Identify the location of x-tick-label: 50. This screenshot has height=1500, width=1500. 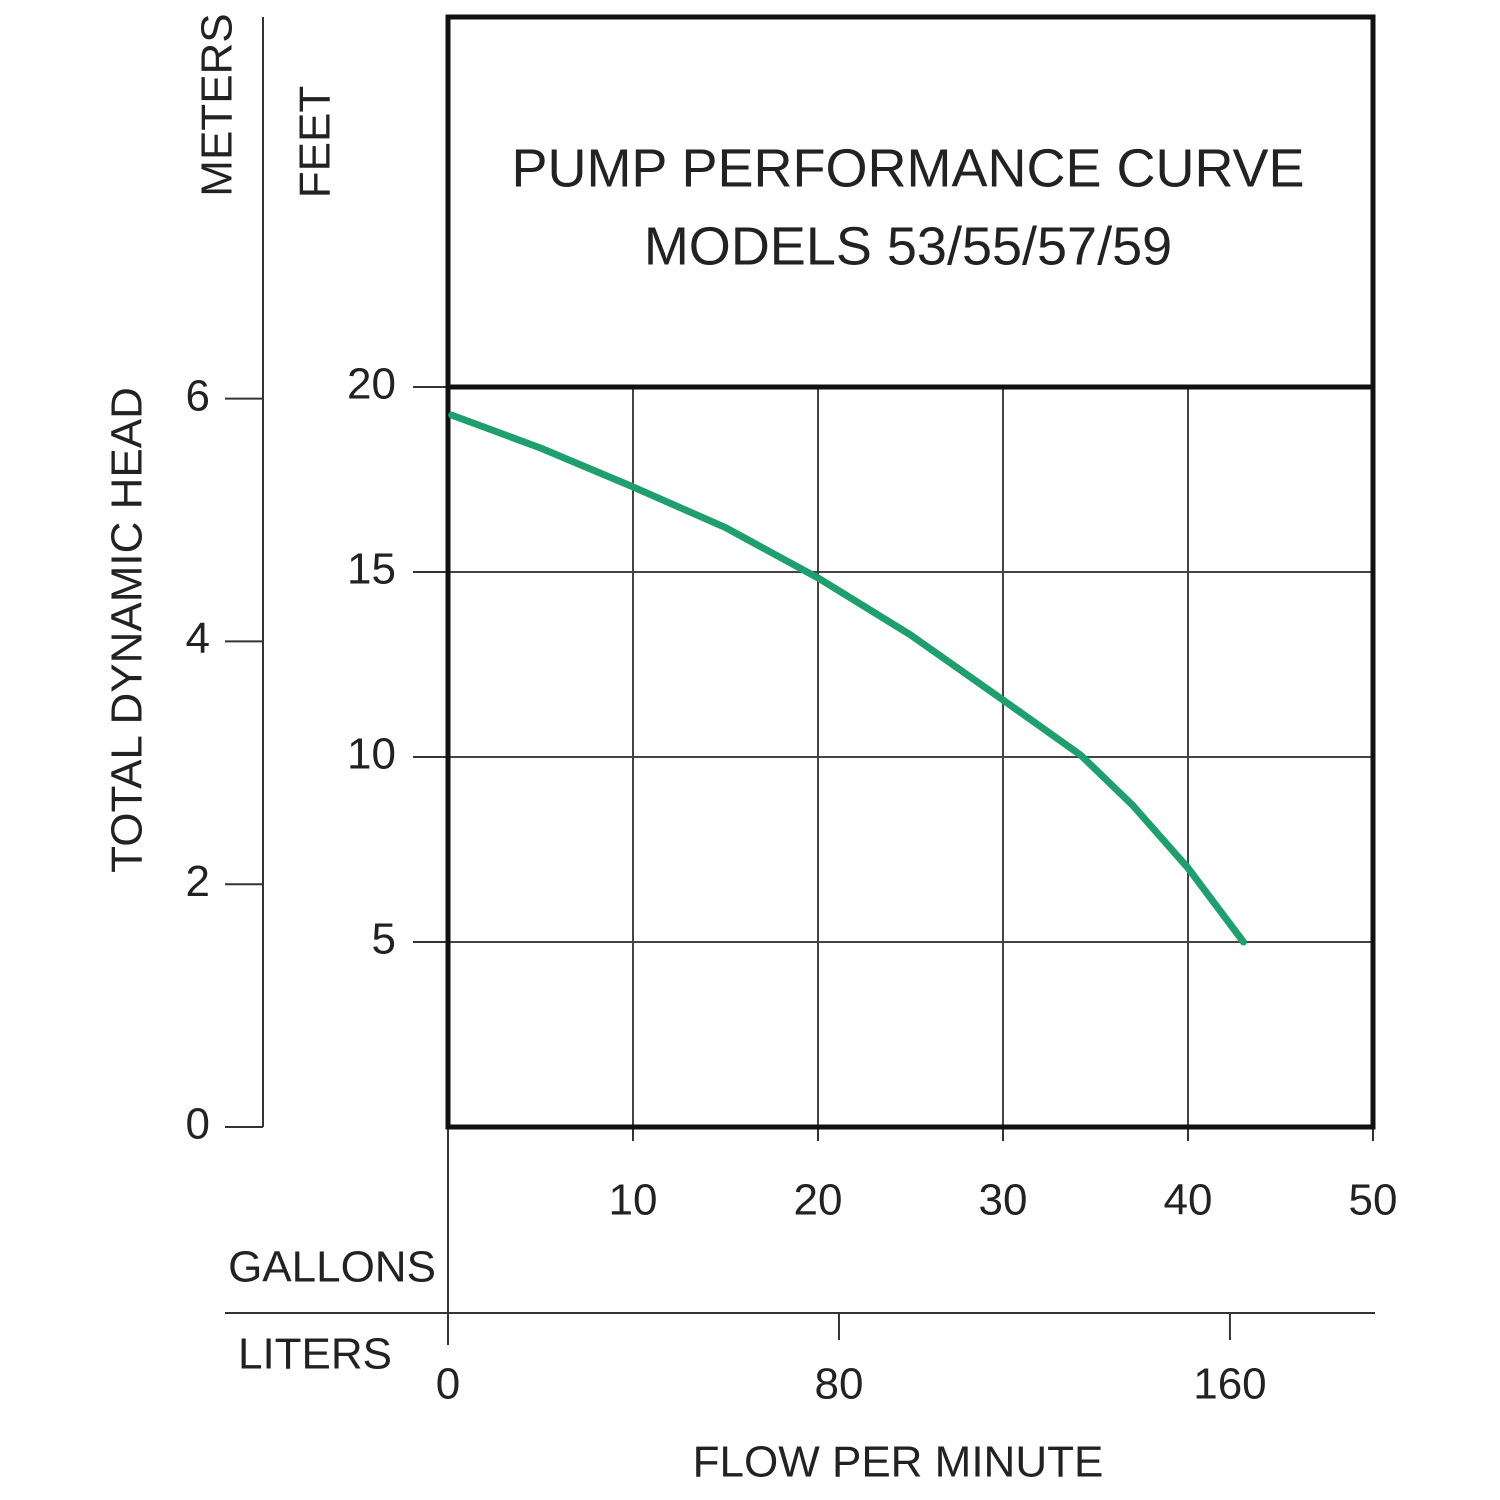
(1373, 1200).